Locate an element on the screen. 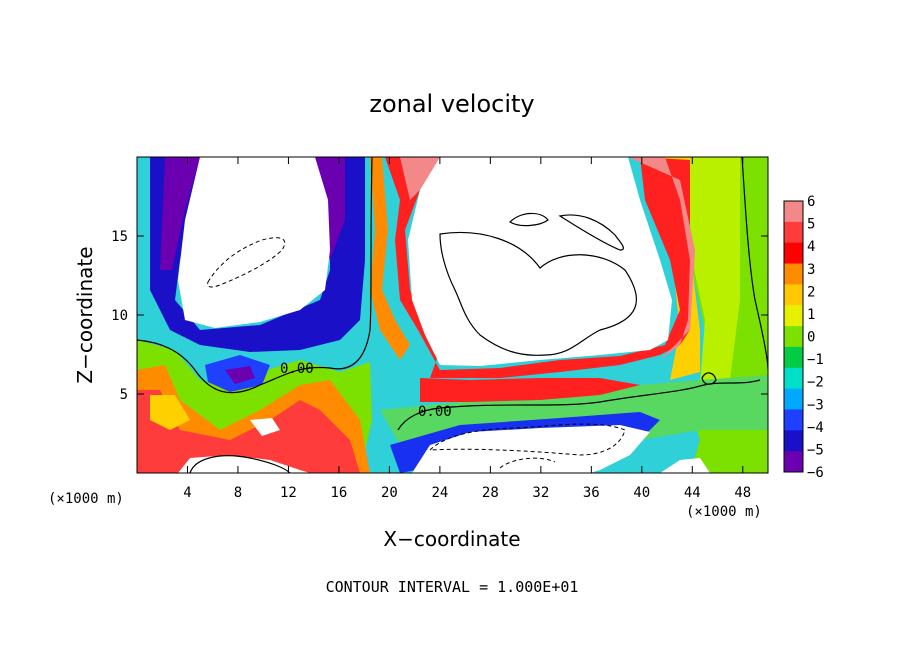 The height and width of the screenshot is (654, 904). x-tick-label: 4 is located at coordinates (187, 493).